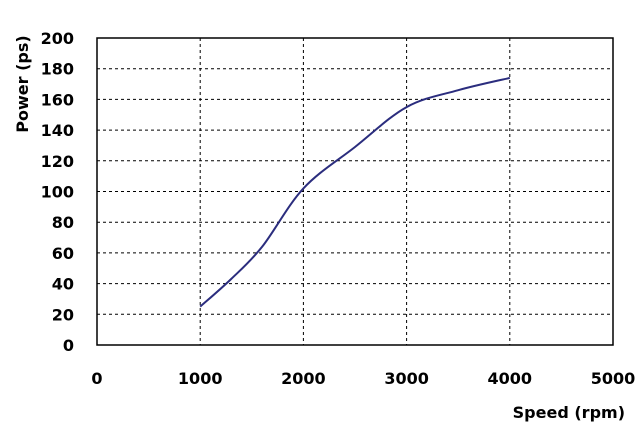 Image resolution: width=640 pixels, height=434 pixels. I want to click on x-tick-label: 2000, so click(303, 378).